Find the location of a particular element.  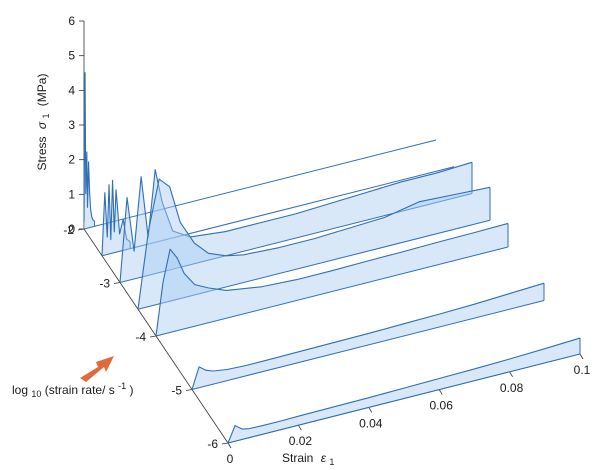

y-tick-label: 4 is located at coordinates (71, 90).